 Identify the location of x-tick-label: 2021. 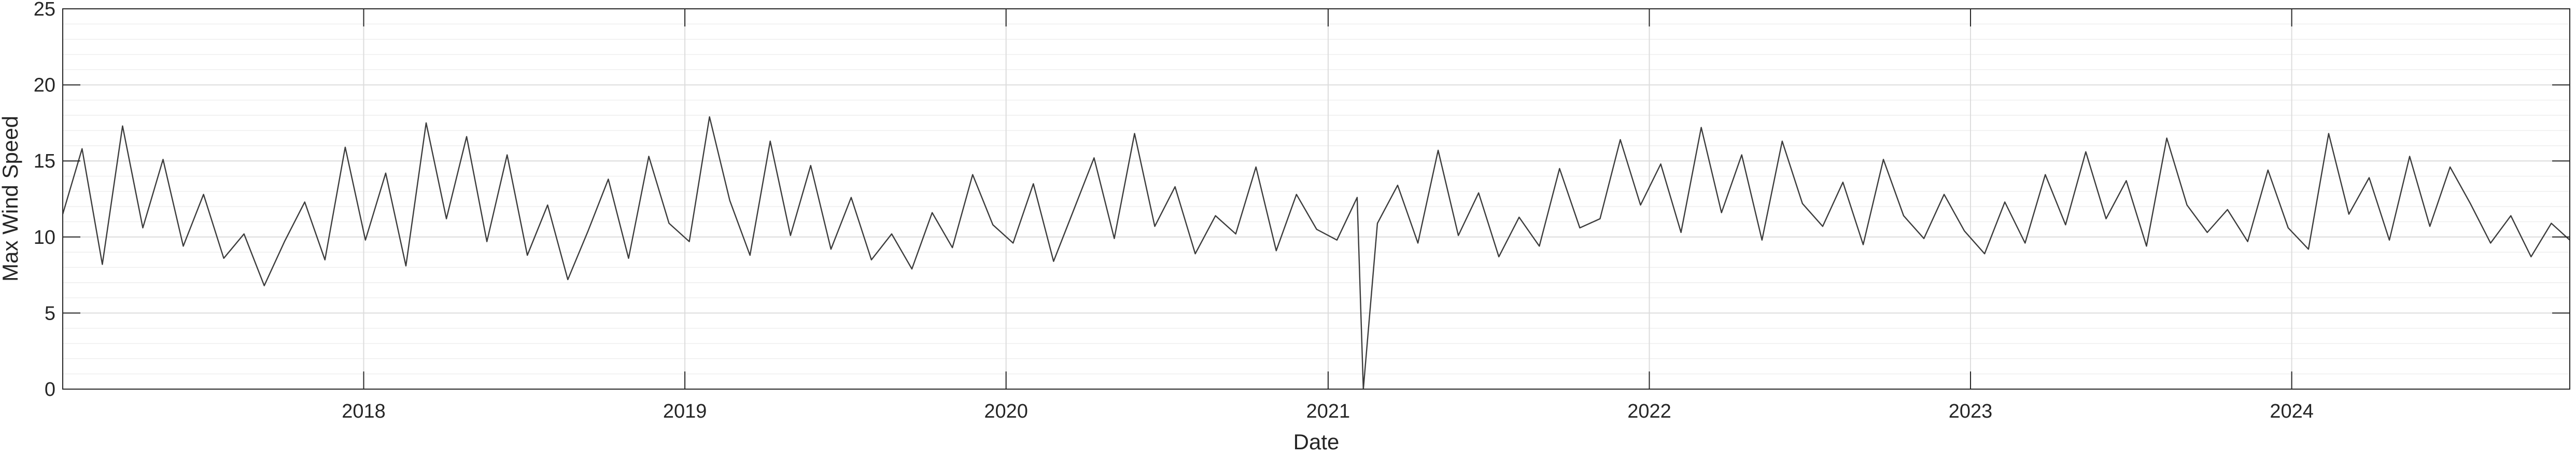
(1328, 412).